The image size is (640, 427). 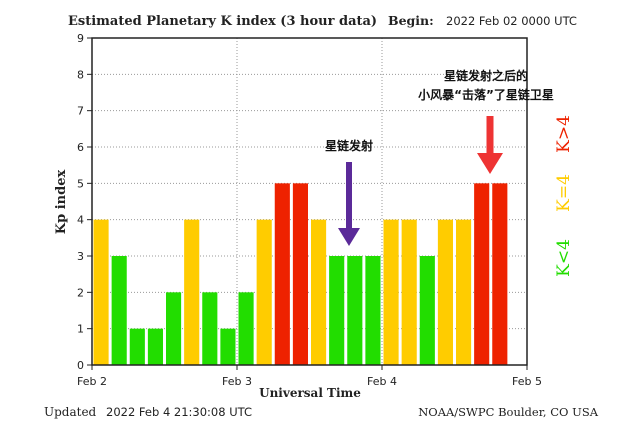 What do you see at coordinates (80, 256) in the screenshot?
I see `y-tick-label: 3` at bounding box center [80, 256].